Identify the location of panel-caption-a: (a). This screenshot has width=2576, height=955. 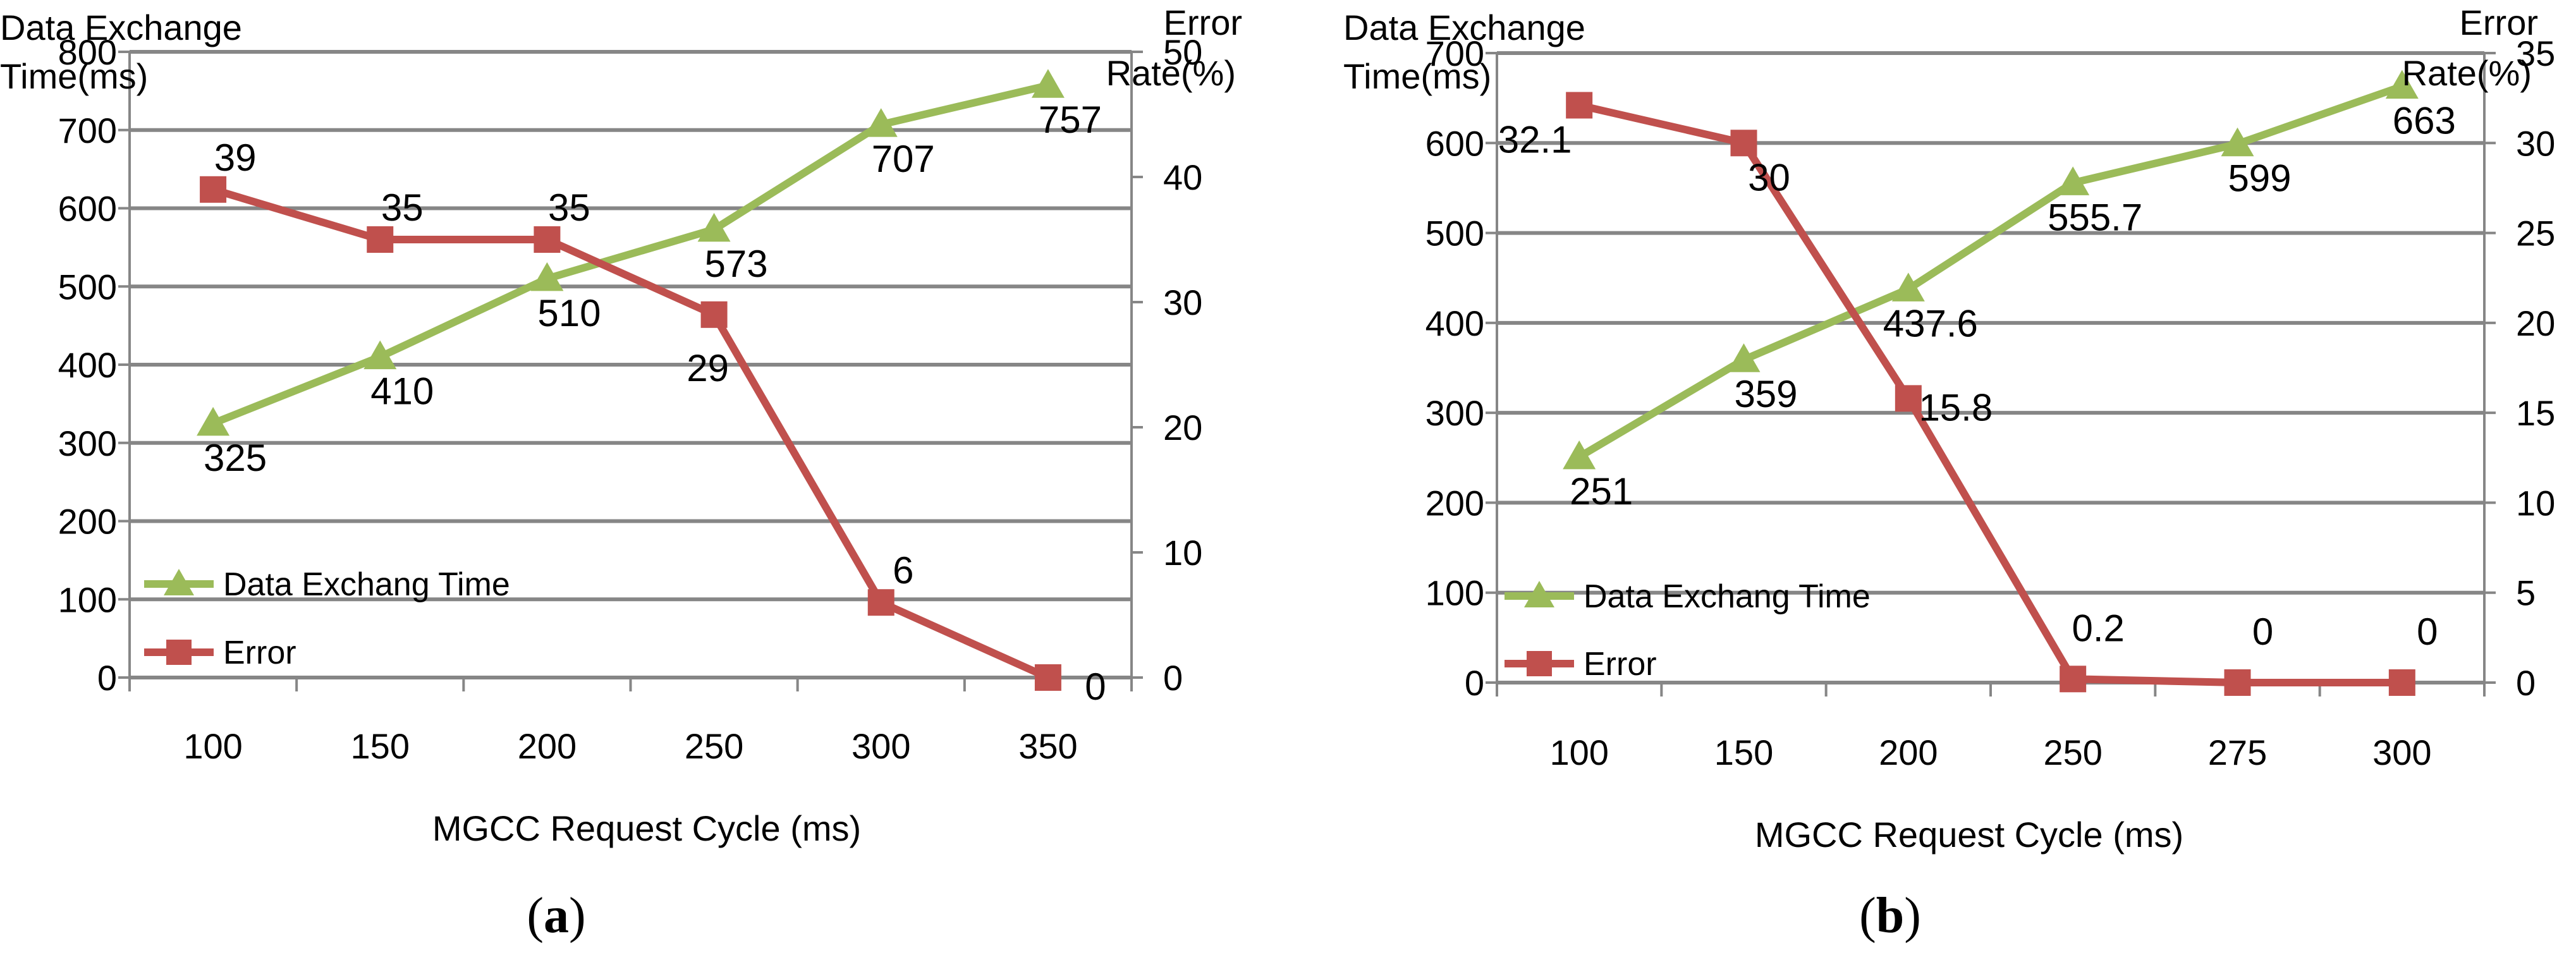
(556, 916).